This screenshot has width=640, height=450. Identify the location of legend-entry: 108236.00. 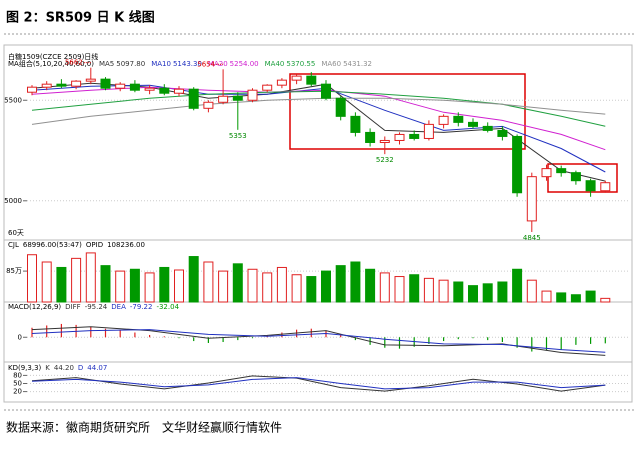
(126, 245).